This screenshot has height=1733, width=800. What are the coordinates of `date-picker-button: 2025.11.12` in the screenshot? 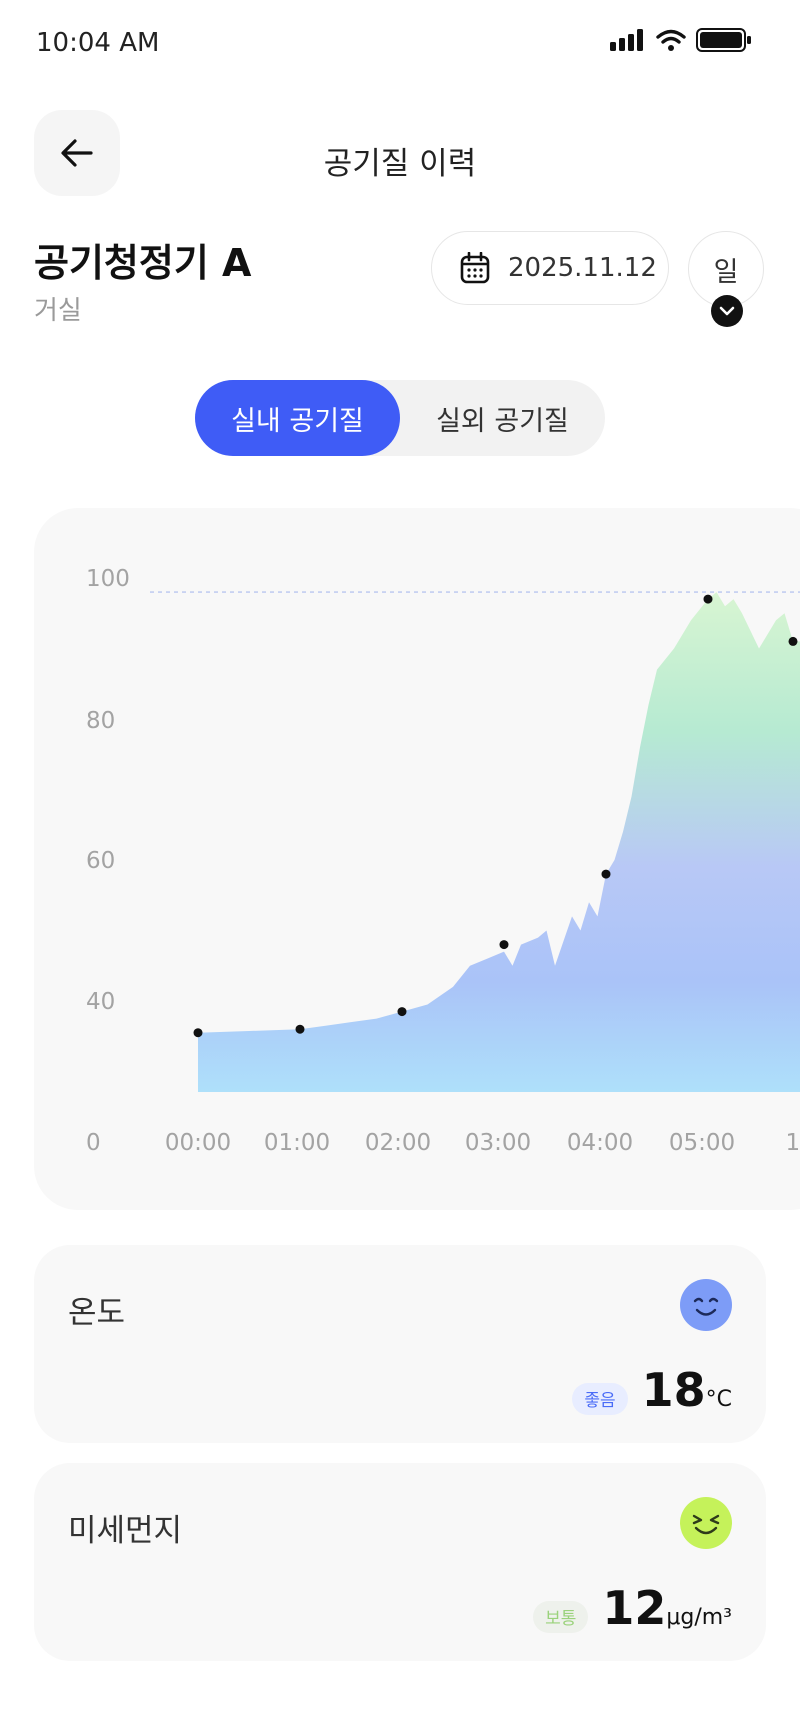 It's located at (550, 268).